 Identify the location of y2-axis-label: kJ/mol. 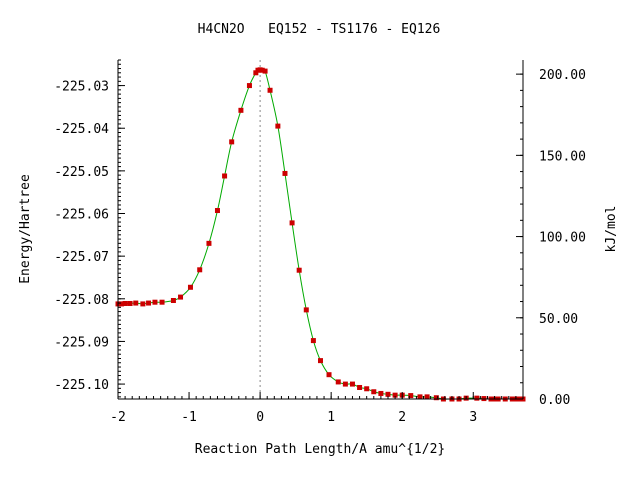
(611, 229).